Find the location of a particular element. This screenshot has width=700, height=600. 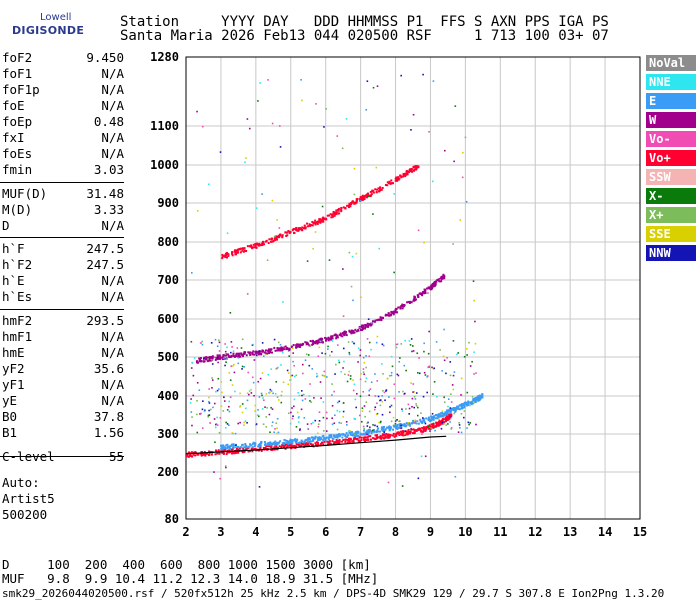

x-tick-label: 15 is located at coordinates (640, 532).